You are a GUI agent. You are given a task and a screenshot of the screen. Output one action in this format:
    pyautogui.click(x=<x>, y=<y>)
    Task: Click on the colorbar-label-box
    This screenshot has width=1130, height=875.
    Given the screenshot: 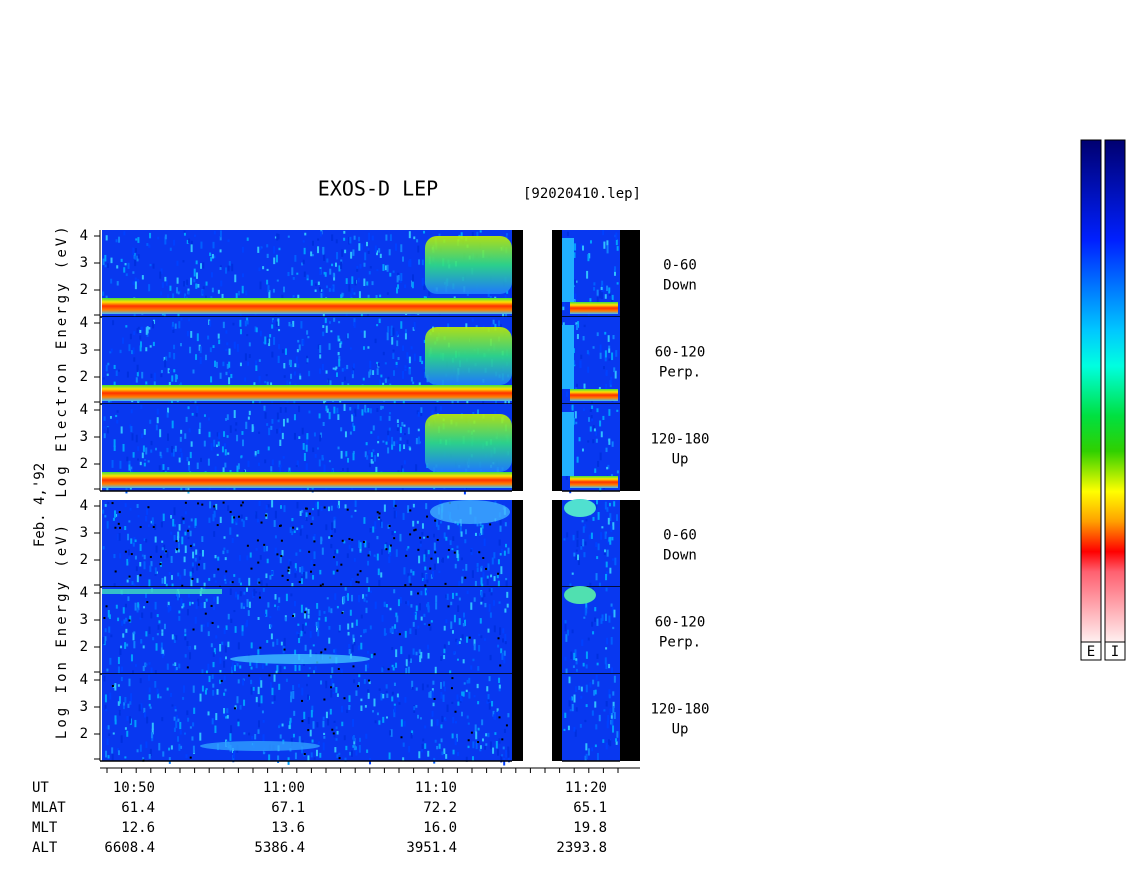 What is the action you would take?
    pyautogui.click(x=1091, y=651)
    